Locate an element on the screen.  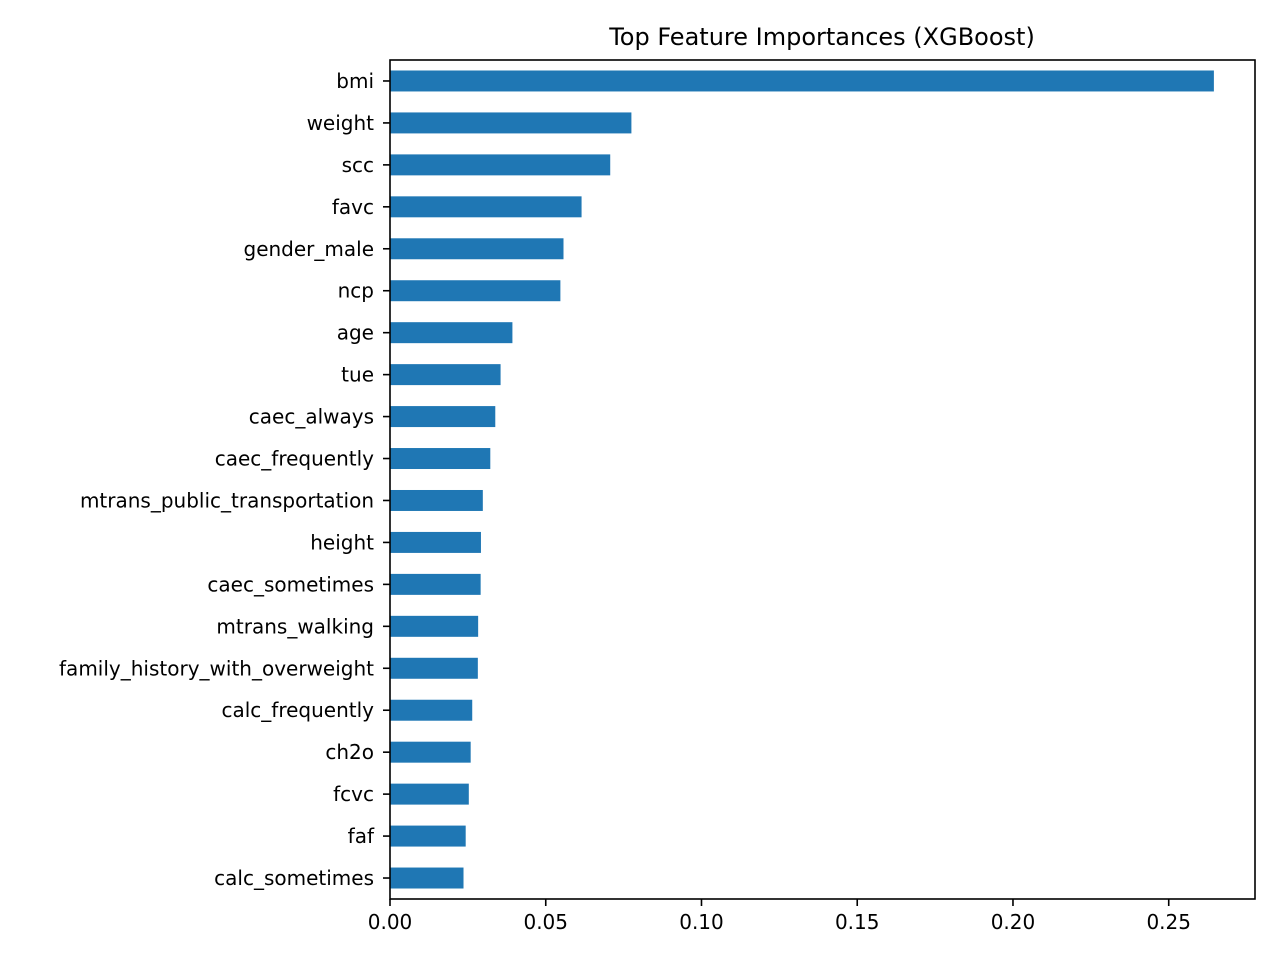
y-tick-label: tue is located at coordinates (357, 375).